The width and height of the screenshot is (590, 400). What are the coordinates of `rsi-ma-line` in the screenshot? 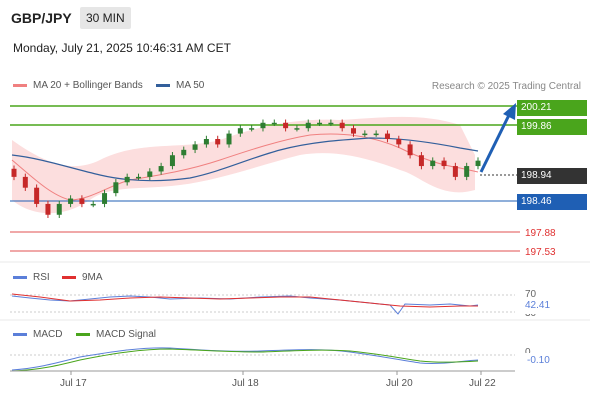 It's located at (244, 300).